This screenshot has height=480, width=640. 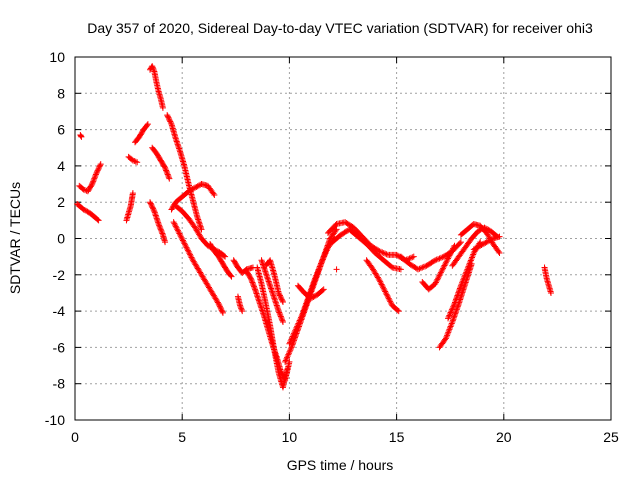 What do you see at coordinates (75, 437) in the screenshot?
I see `x-tick-label: 0` at bounding box center [75, 437].